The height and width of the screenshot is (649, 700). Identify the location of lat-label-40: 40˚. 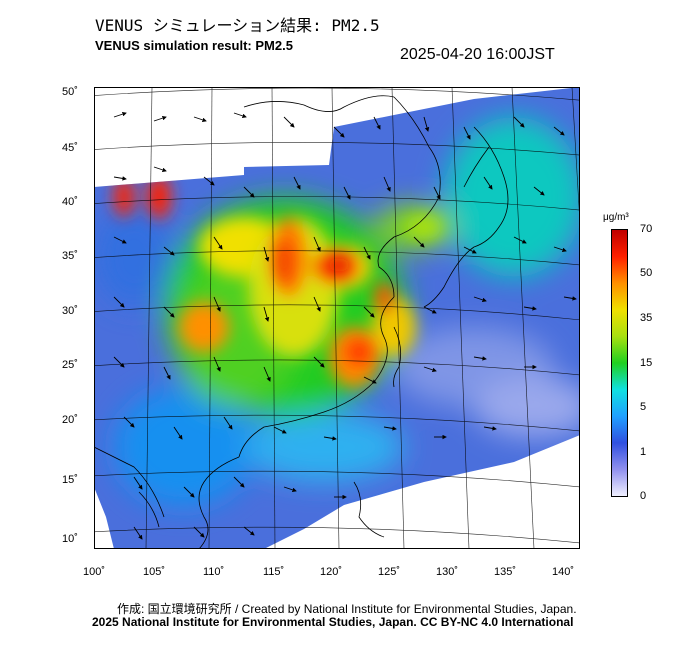
(70, 202).